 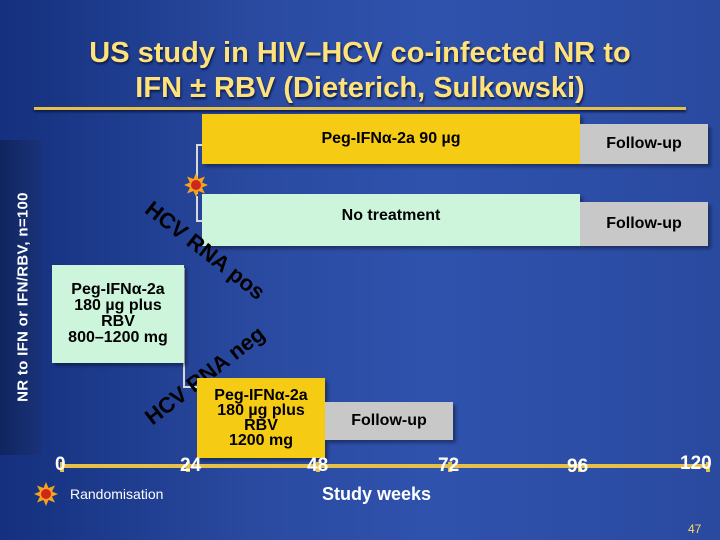 What do you see at coordinates (261, 395) in the screenshot?
I see `lower-arm-line-1: Peg-IFNα-2a` at bounding box center [261, 395].